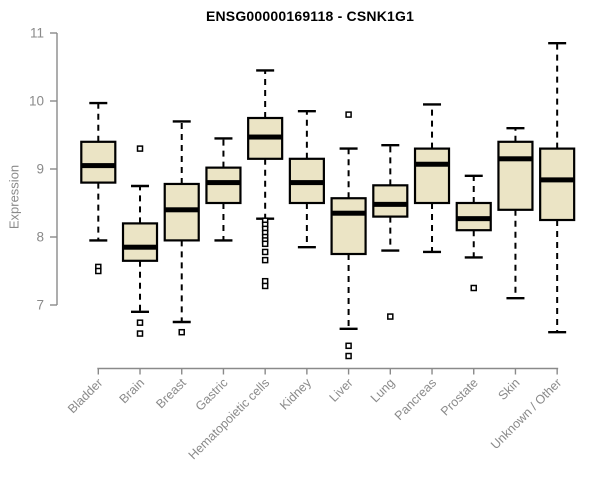 This screenshot has width=600, height=500. Describe the element at coordinates (306, 179) in the screenshot. I see `box-group-kidney` at that location.